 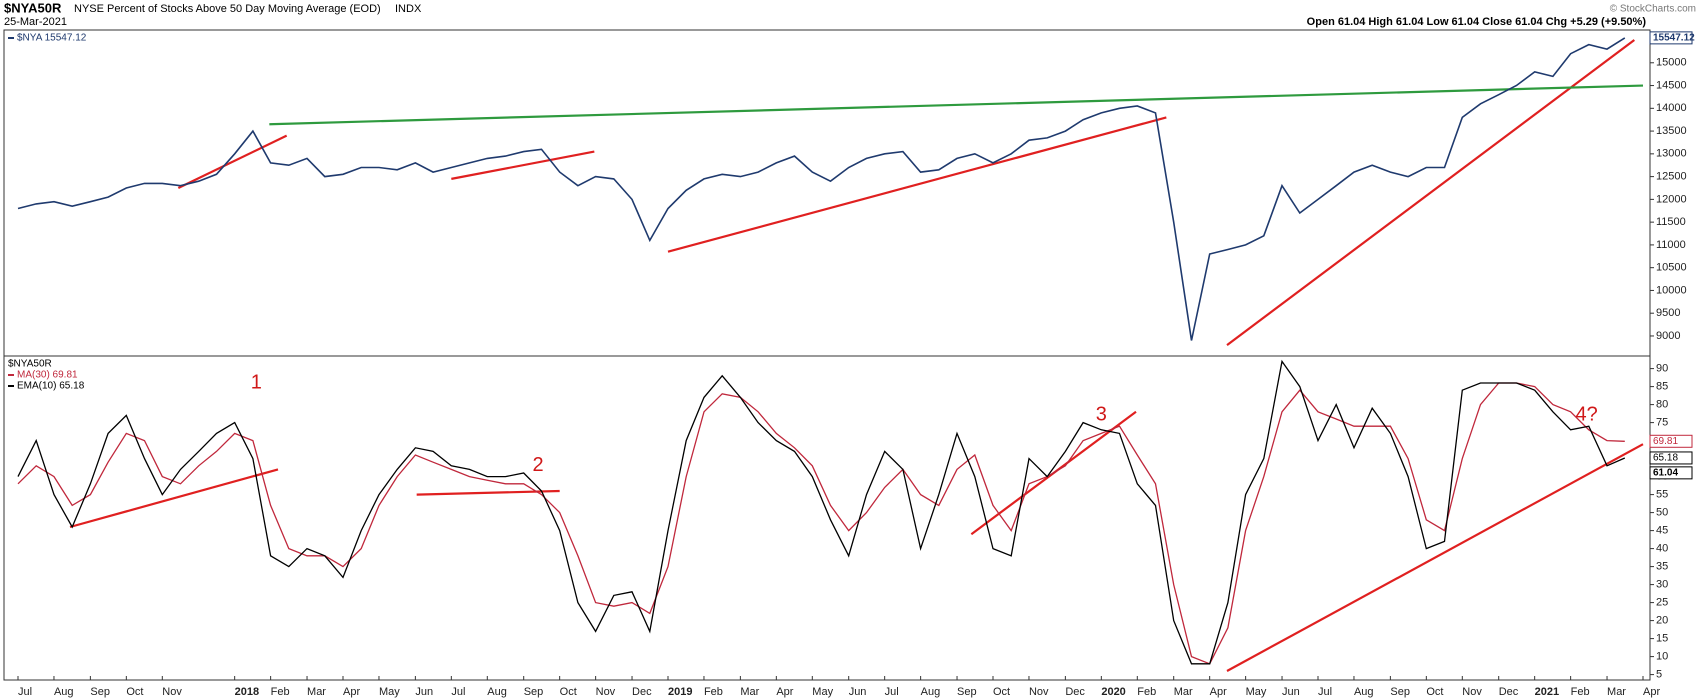 What do you see at coordinates (1662, 423) in the screenshot?
I see `y-tick-label: 75` at bounding box center [1662, 423].